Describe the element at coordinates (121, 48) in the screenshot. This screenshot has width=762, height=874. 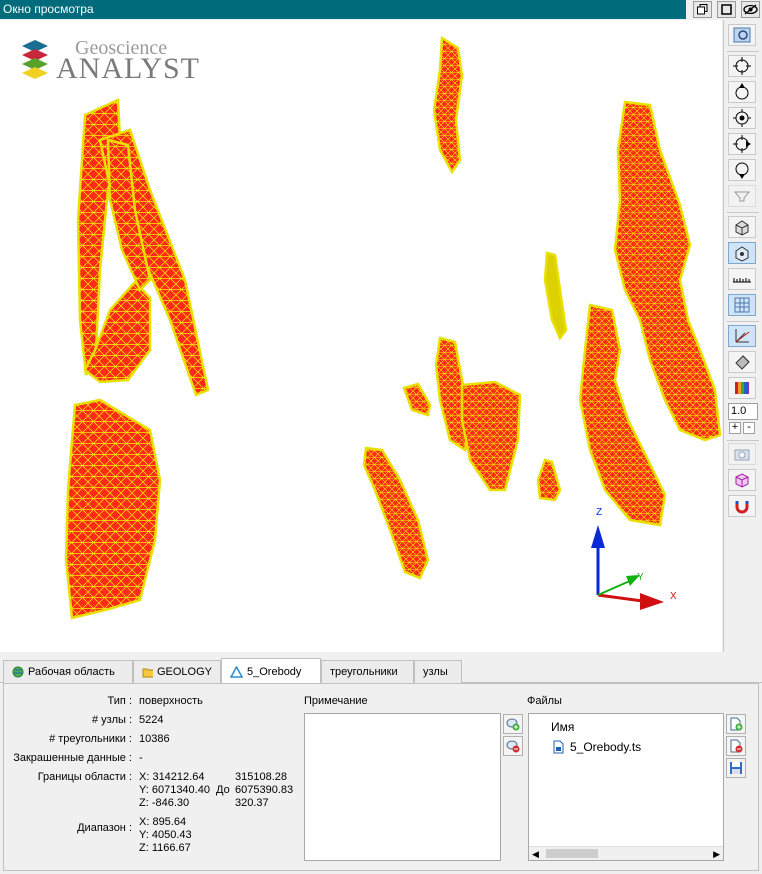
I see `logo-line1: Geoscience` at that location.